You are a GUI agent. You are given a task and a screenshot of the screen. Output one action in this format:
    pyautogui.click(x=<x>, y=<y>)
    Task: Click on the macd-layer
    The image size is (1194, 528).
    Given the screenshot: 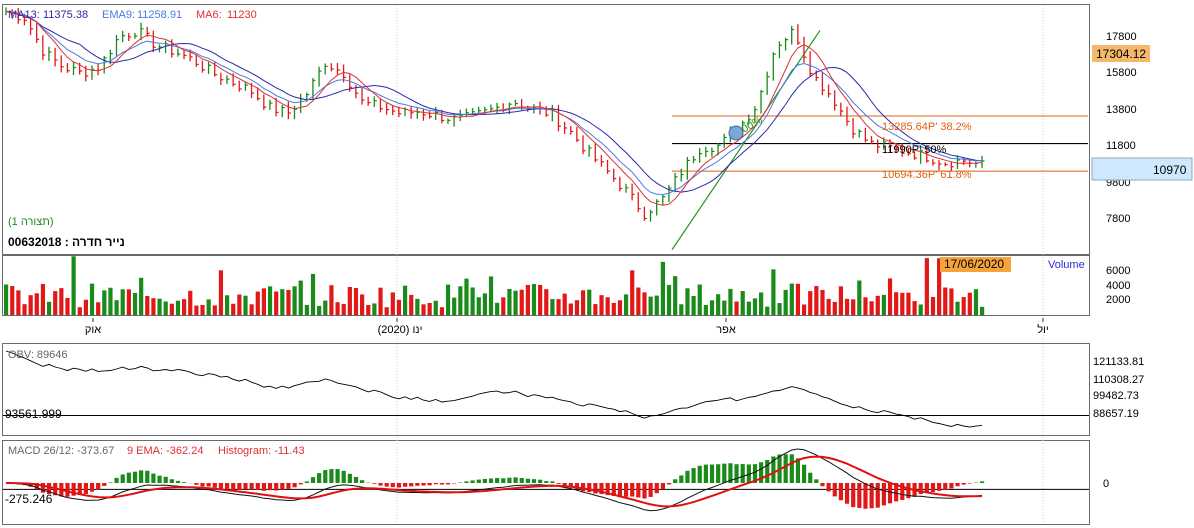 What is the action you would take?
    pyautogui.click(x=546, y=480)
    